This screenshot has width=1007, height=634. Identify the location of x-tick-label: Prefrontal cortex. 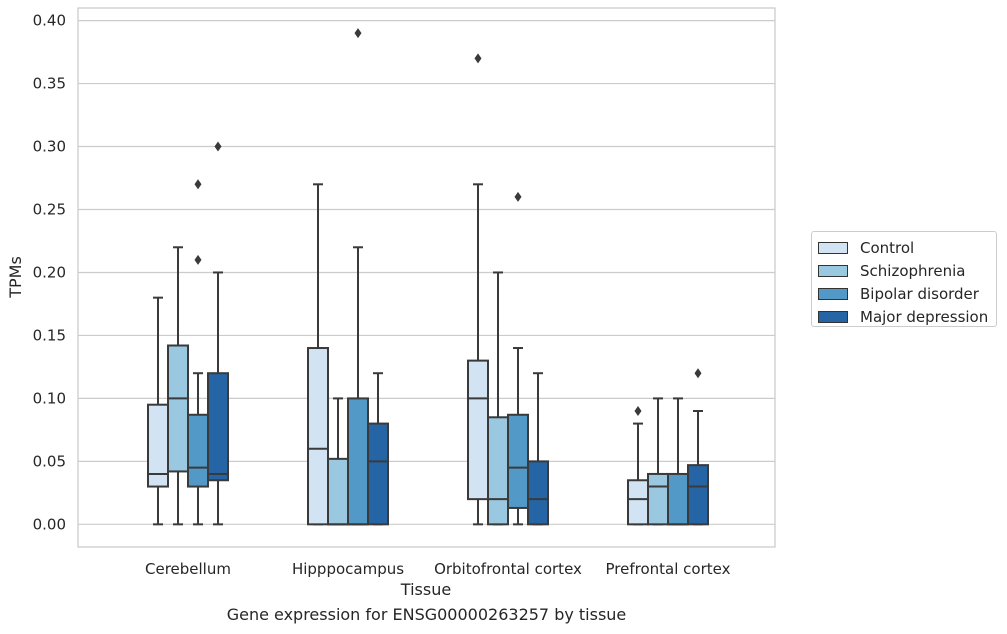
(668, 569).